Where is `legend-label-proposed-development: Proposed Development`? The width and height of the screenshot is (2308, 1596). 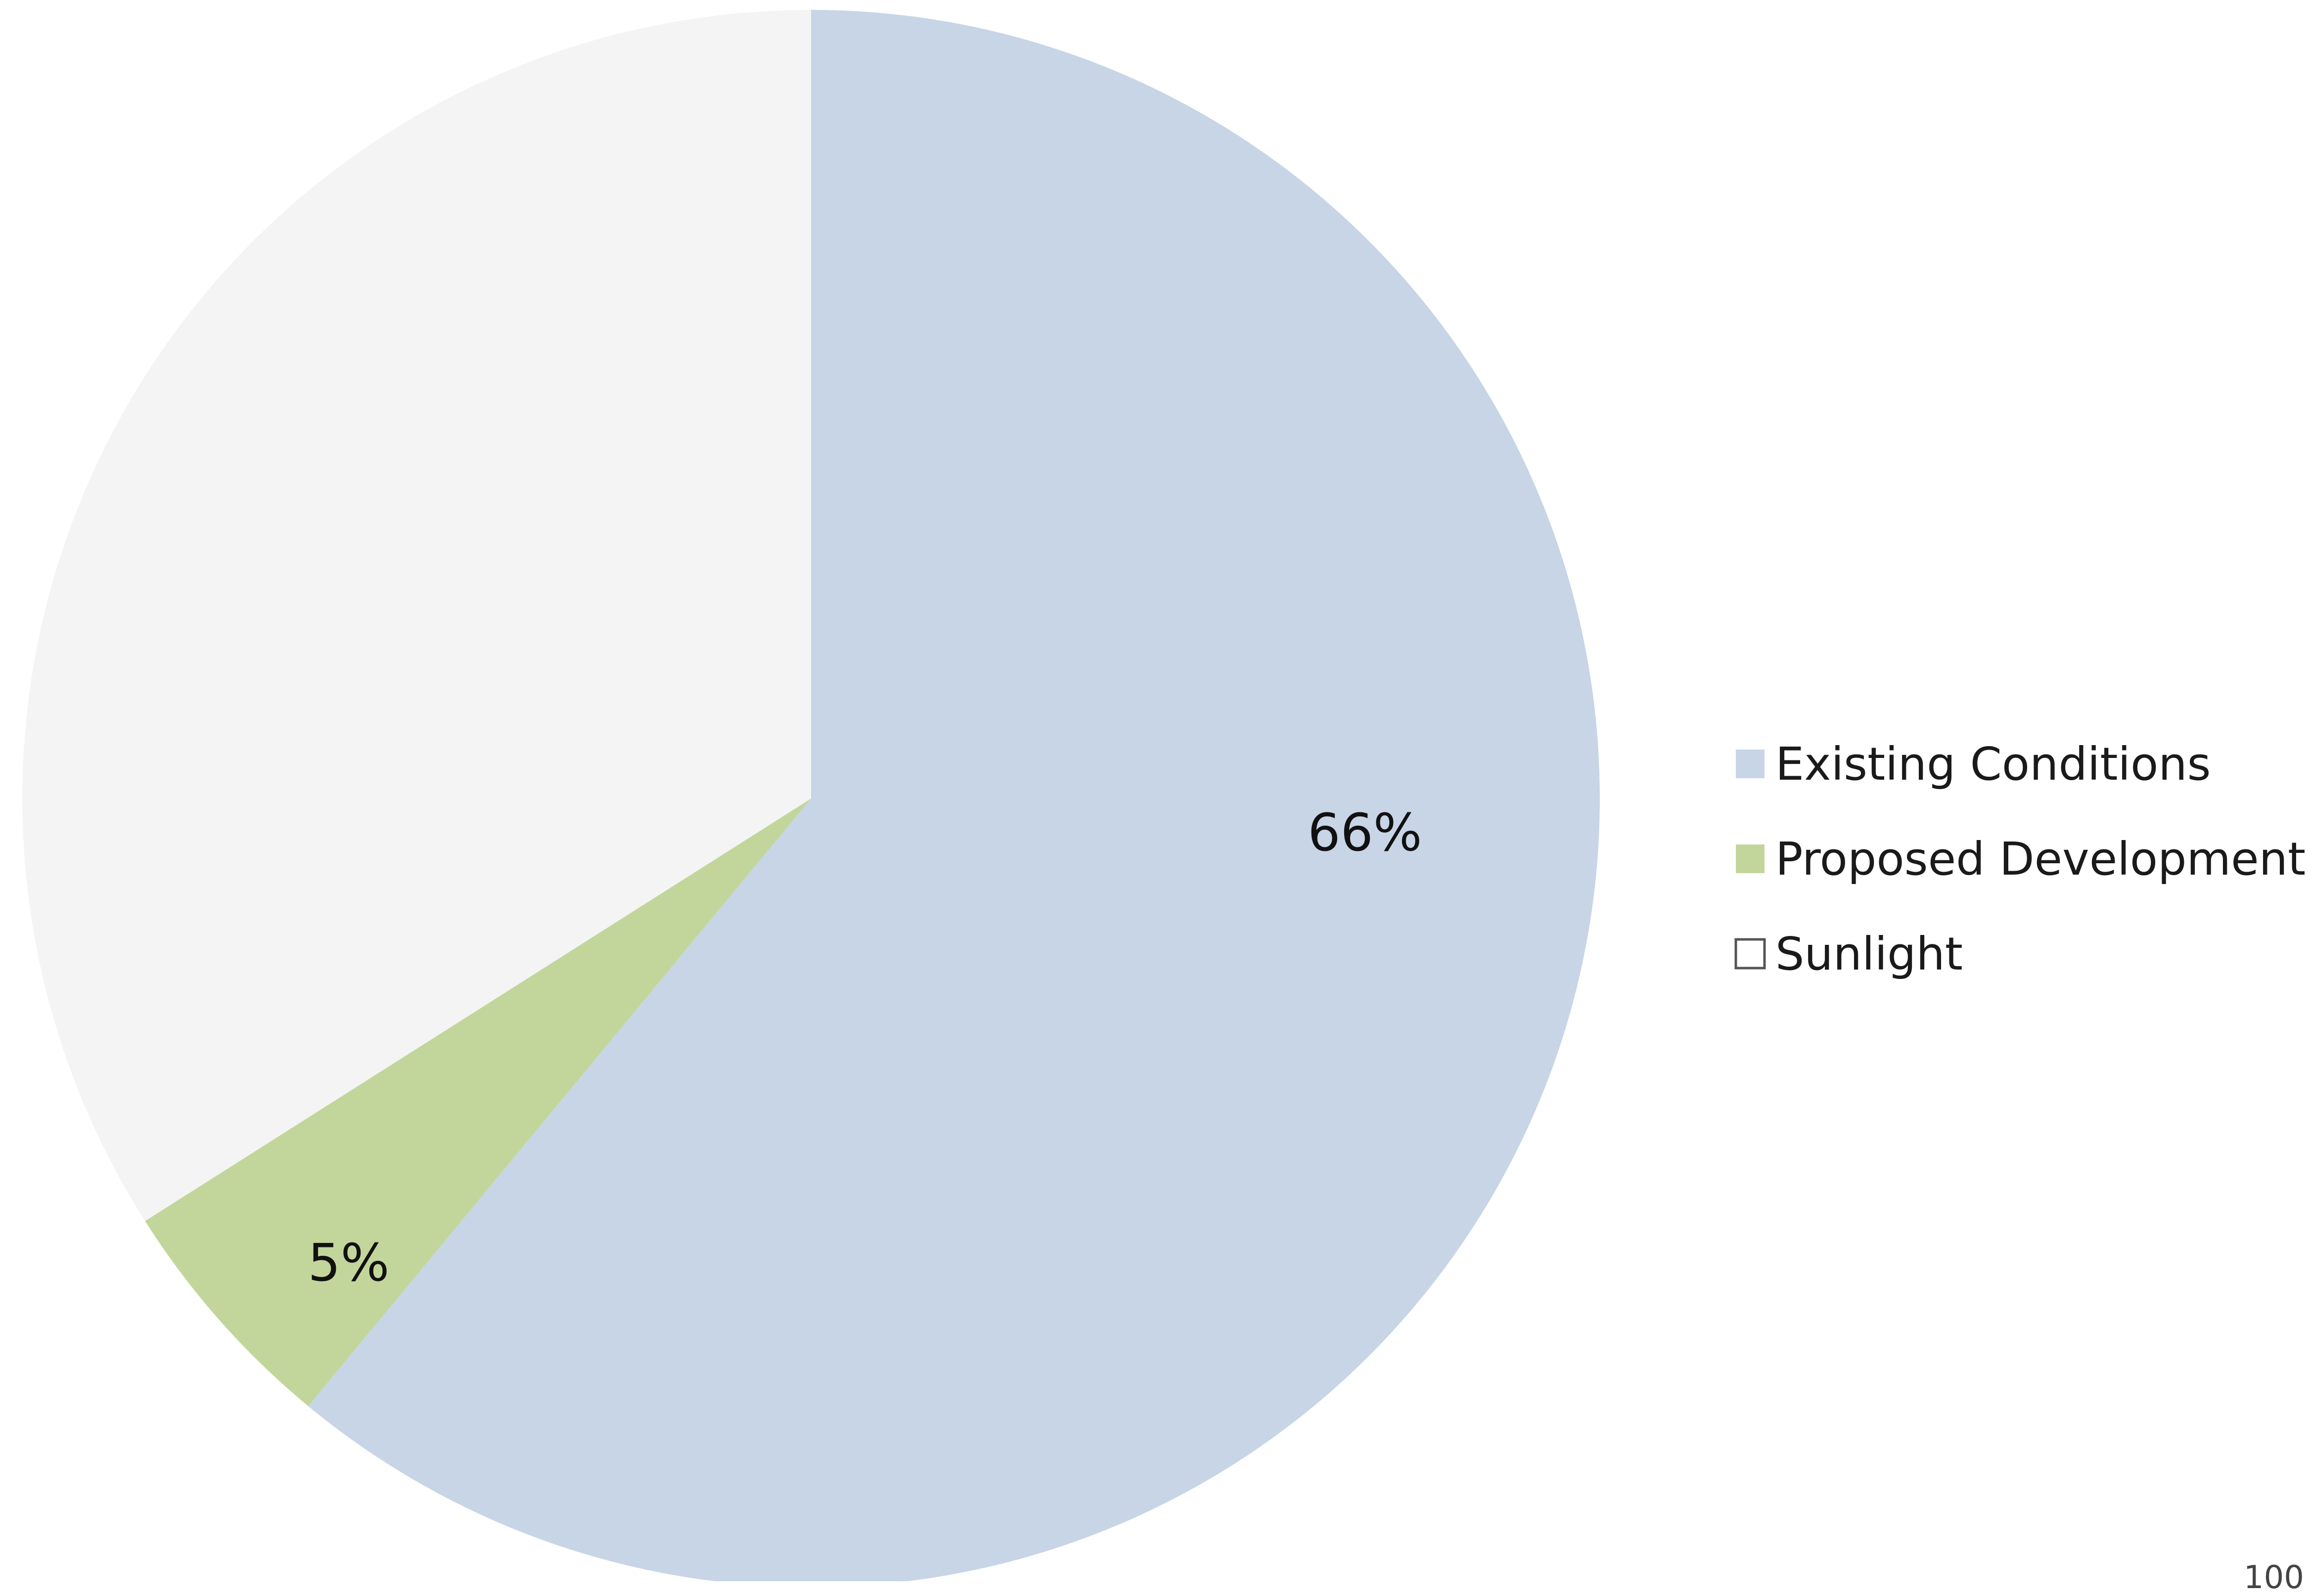
legend-label-proposed-development: Proposed Development is located at coordinates (2041, 859).